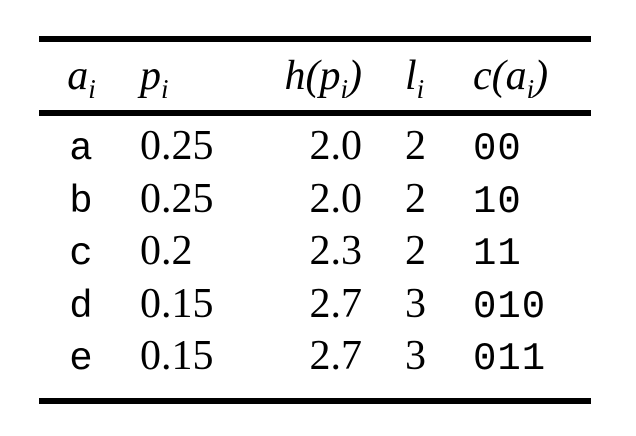  Describe the element at coordinates (166, 251) in the screenshot. I see `cell-probability: 0.2` at that location.